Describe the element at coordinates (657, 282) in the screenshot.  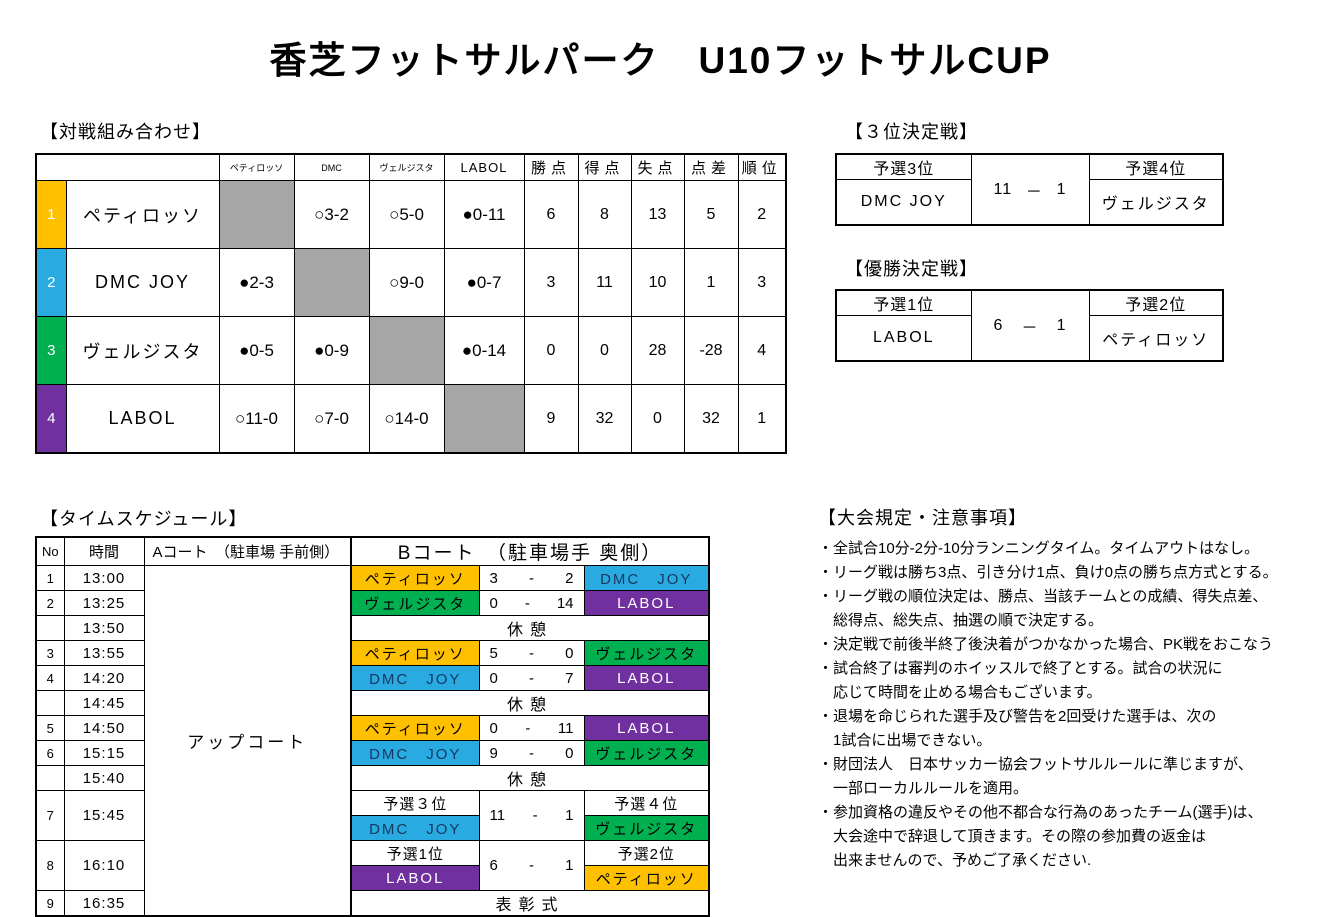
I see `goals-against: 10` at that location.